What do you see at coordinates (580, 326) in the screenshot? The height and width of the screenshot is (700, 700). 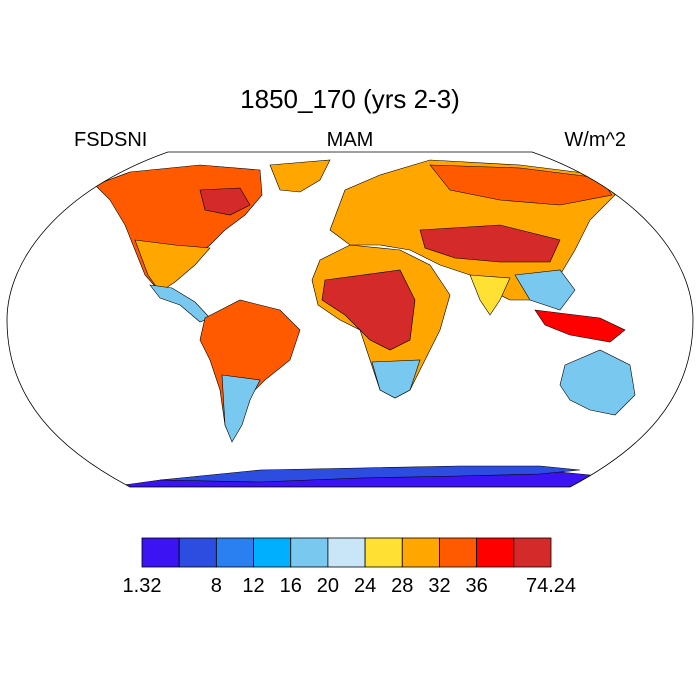 I see `indonesia` at bounding box center [580, 326].